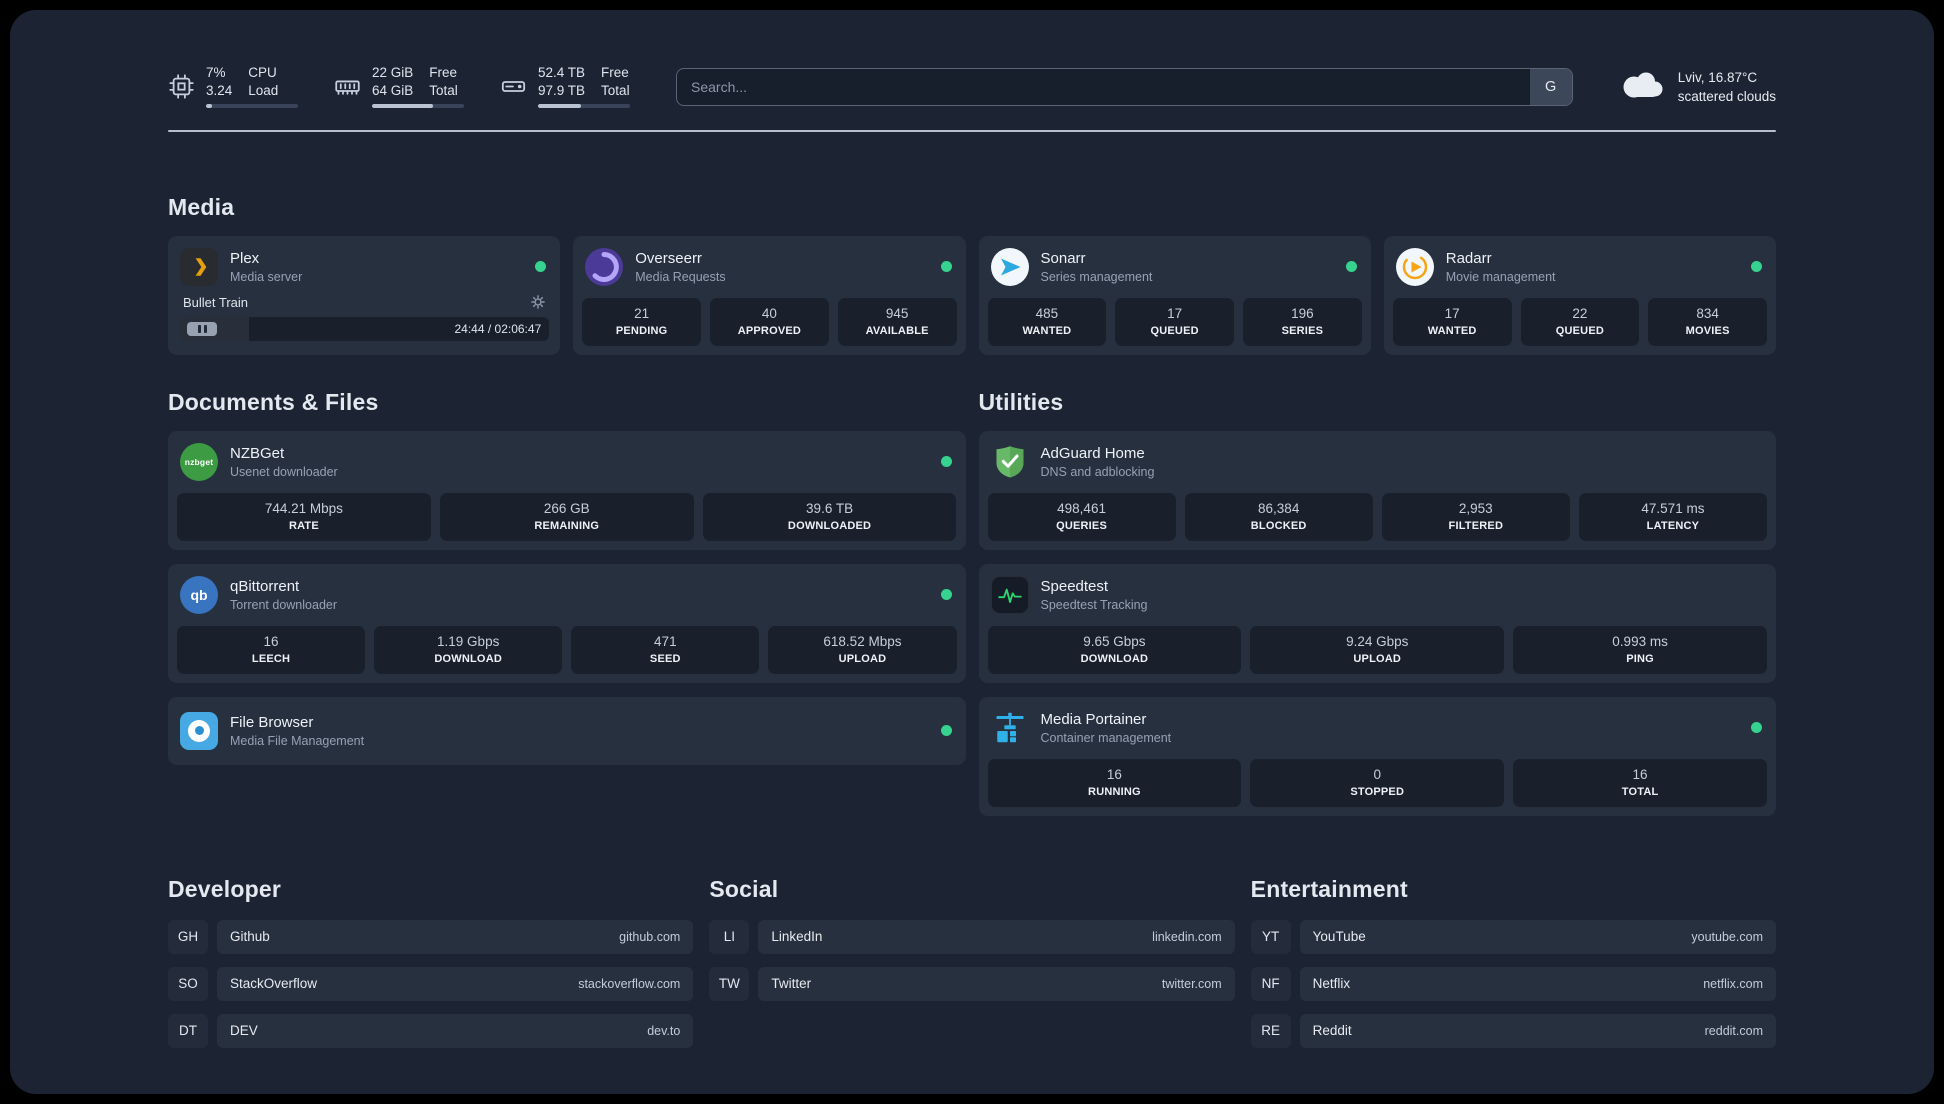 Image resolution: width=1944 pixels, height=1104 pixels. Describe the element at coordinates (274, 984) in the screenshot. I see `bookmark-name: StackOverflow` at that location.